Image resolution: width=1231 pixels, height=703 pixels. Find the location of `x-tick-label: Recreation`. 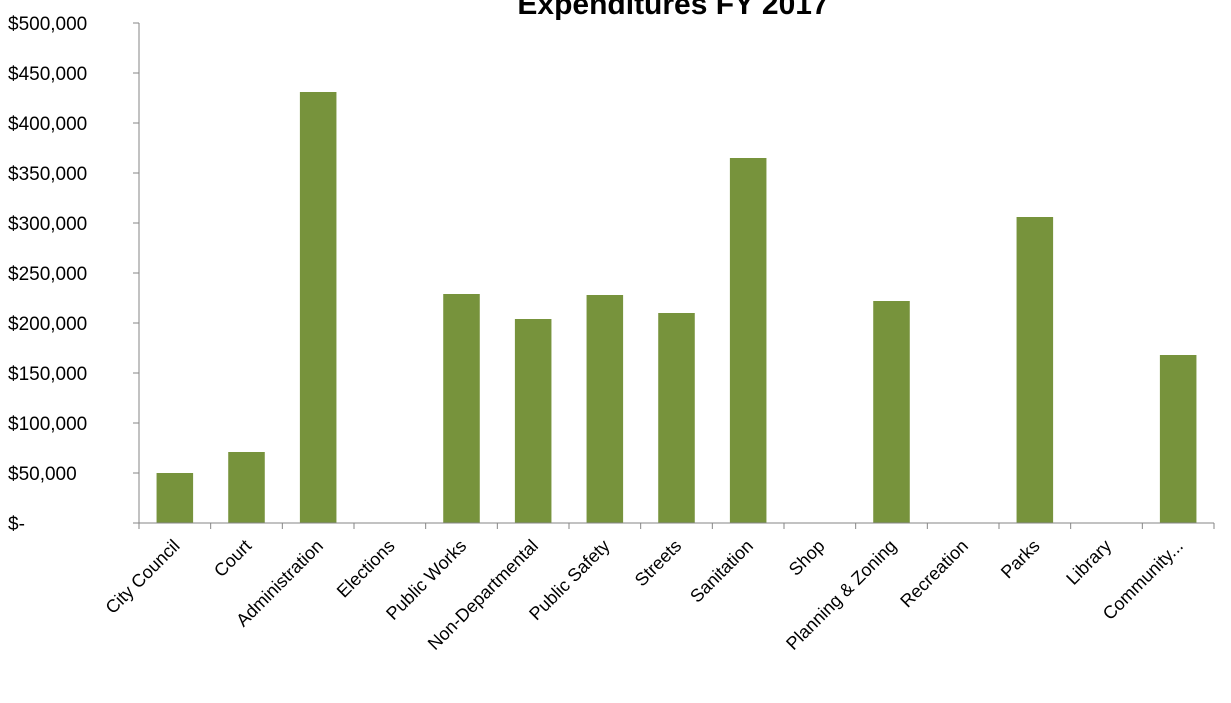

x-tick-label: Recreation is located at coordinates (934, 574).